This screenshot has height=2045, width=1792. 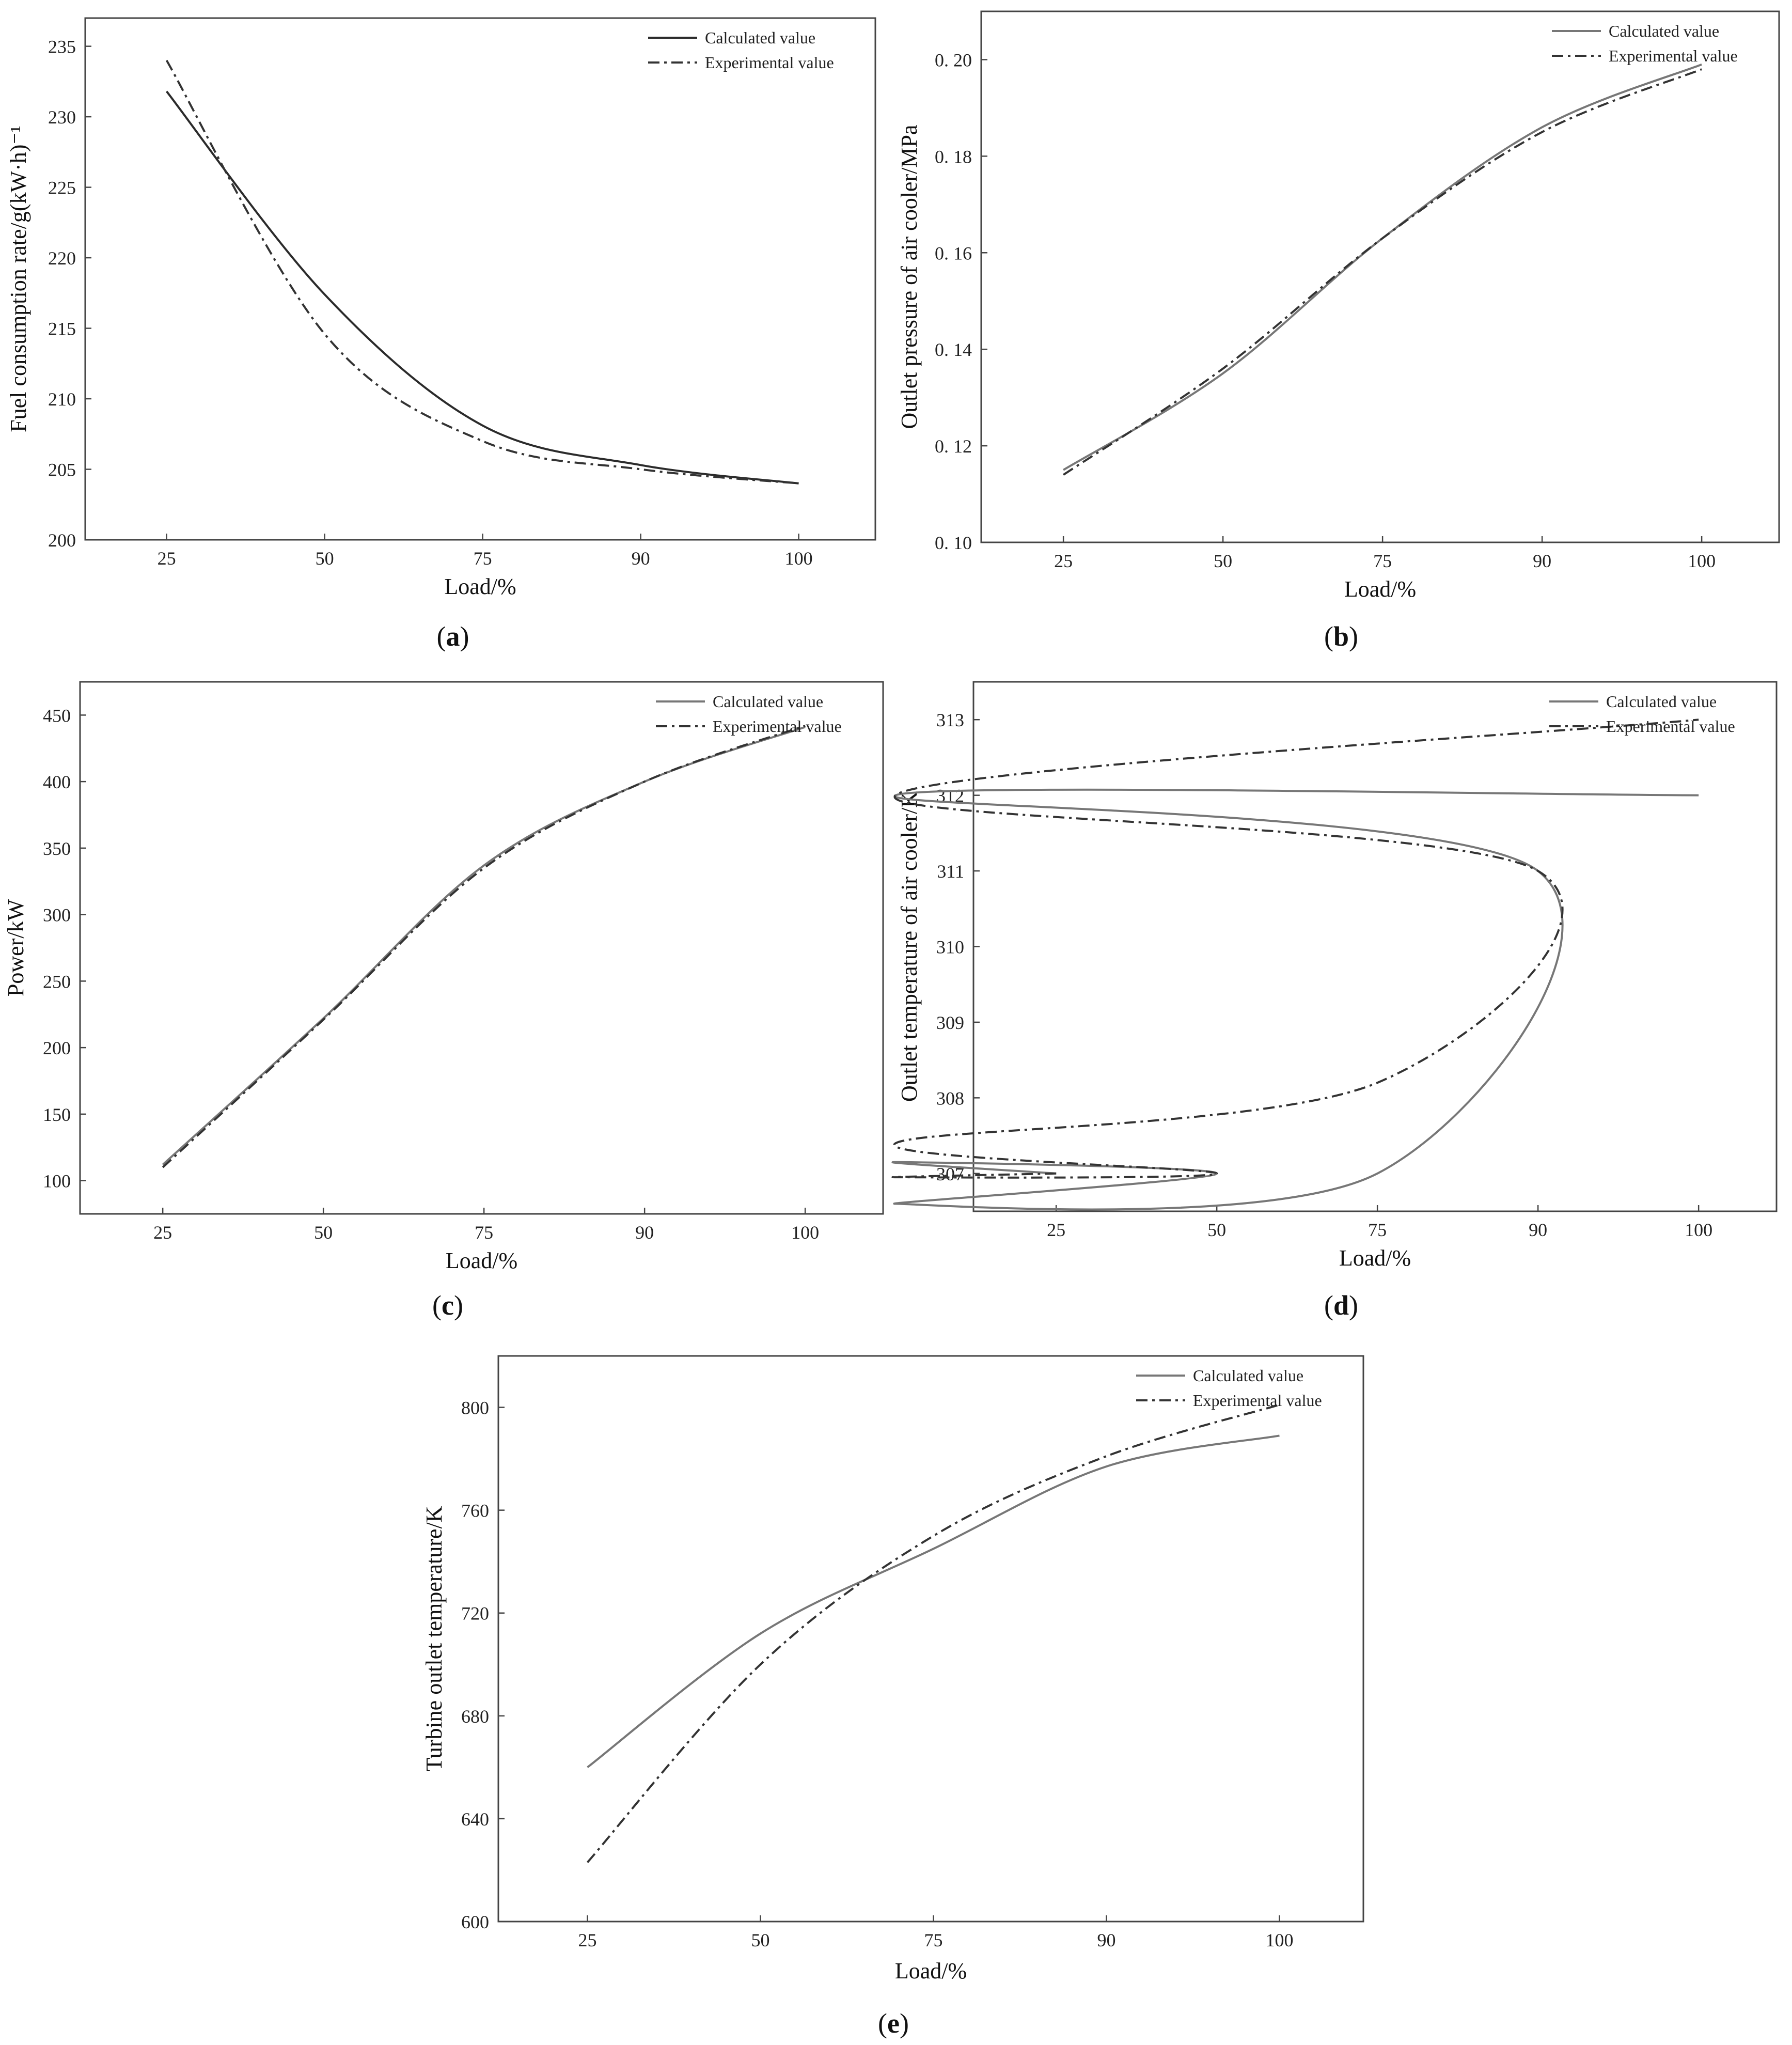 I want to click on y-tick-label: 640, so click(x=475, y=1820).